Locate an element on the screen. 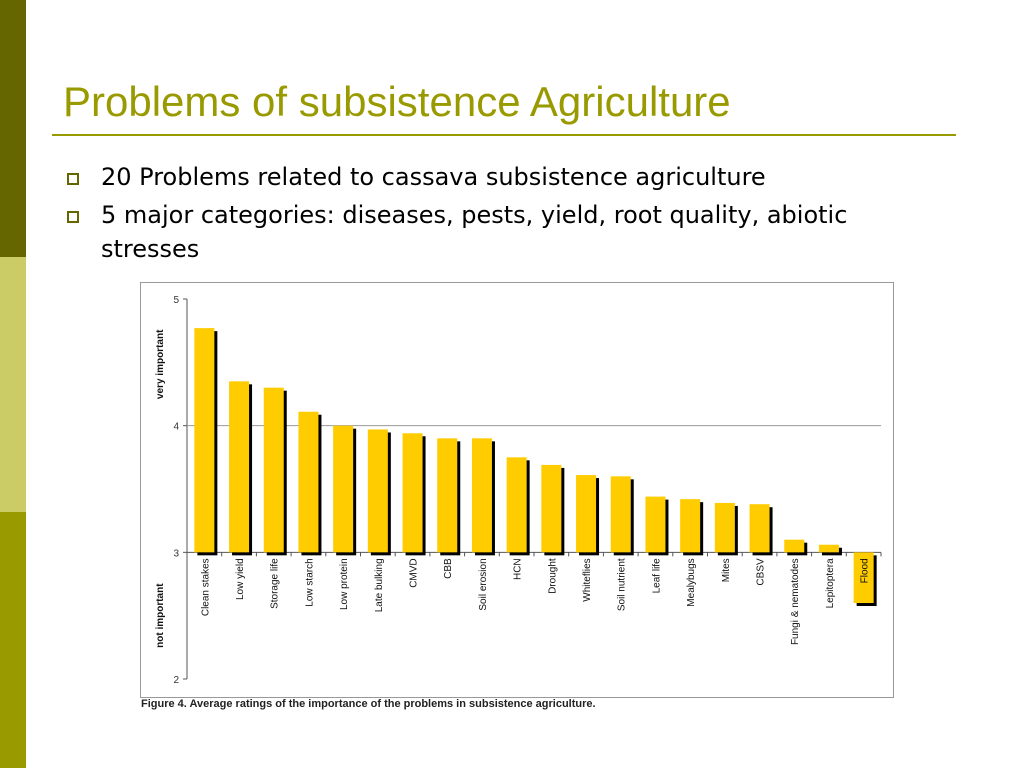 This screenshot has height=768, width=1024. side-band-middle is located at coordinates (13, 384).